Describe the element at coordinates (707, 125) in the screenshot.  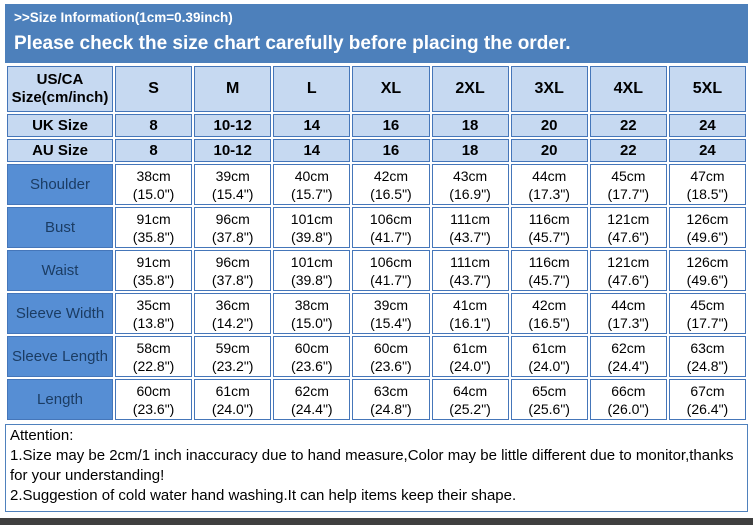
I see `uk-size-value: 24` at that location.